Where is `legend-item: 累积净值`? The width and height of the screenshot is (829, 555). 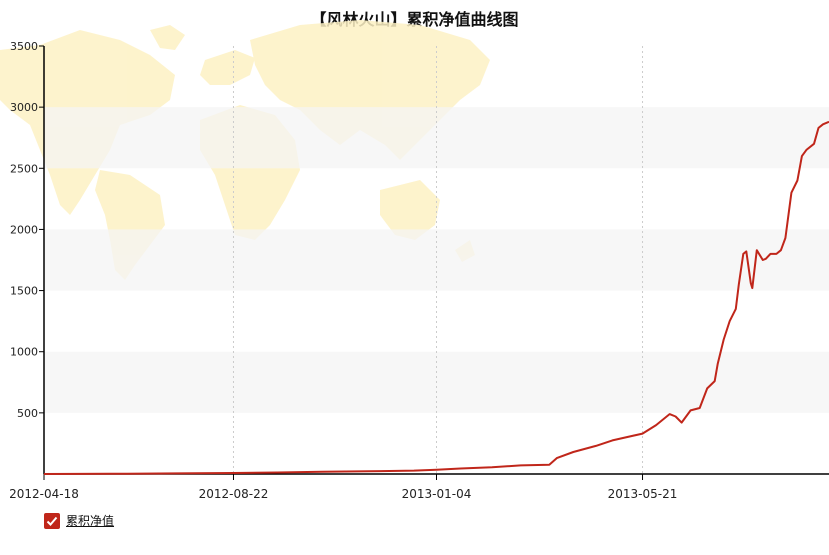 legend-item: 累积净值 is located at coordinates (79, 520).